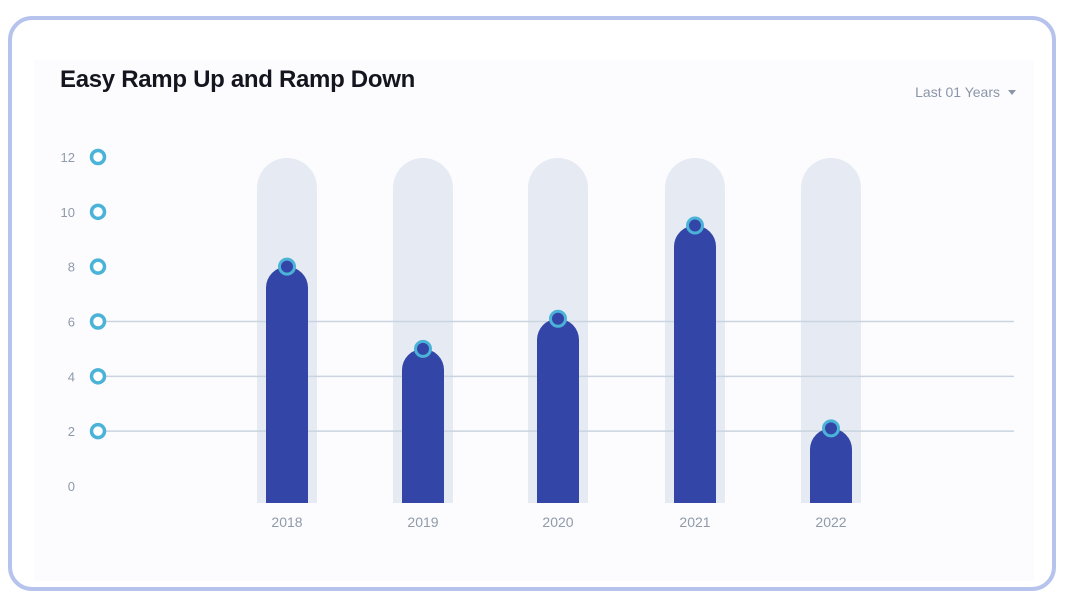 This screenshot has height=591, width=1072. Describe the element at coordinates (557, 522) in the screenshot. I see `x-tick-label: 2020` at that location.